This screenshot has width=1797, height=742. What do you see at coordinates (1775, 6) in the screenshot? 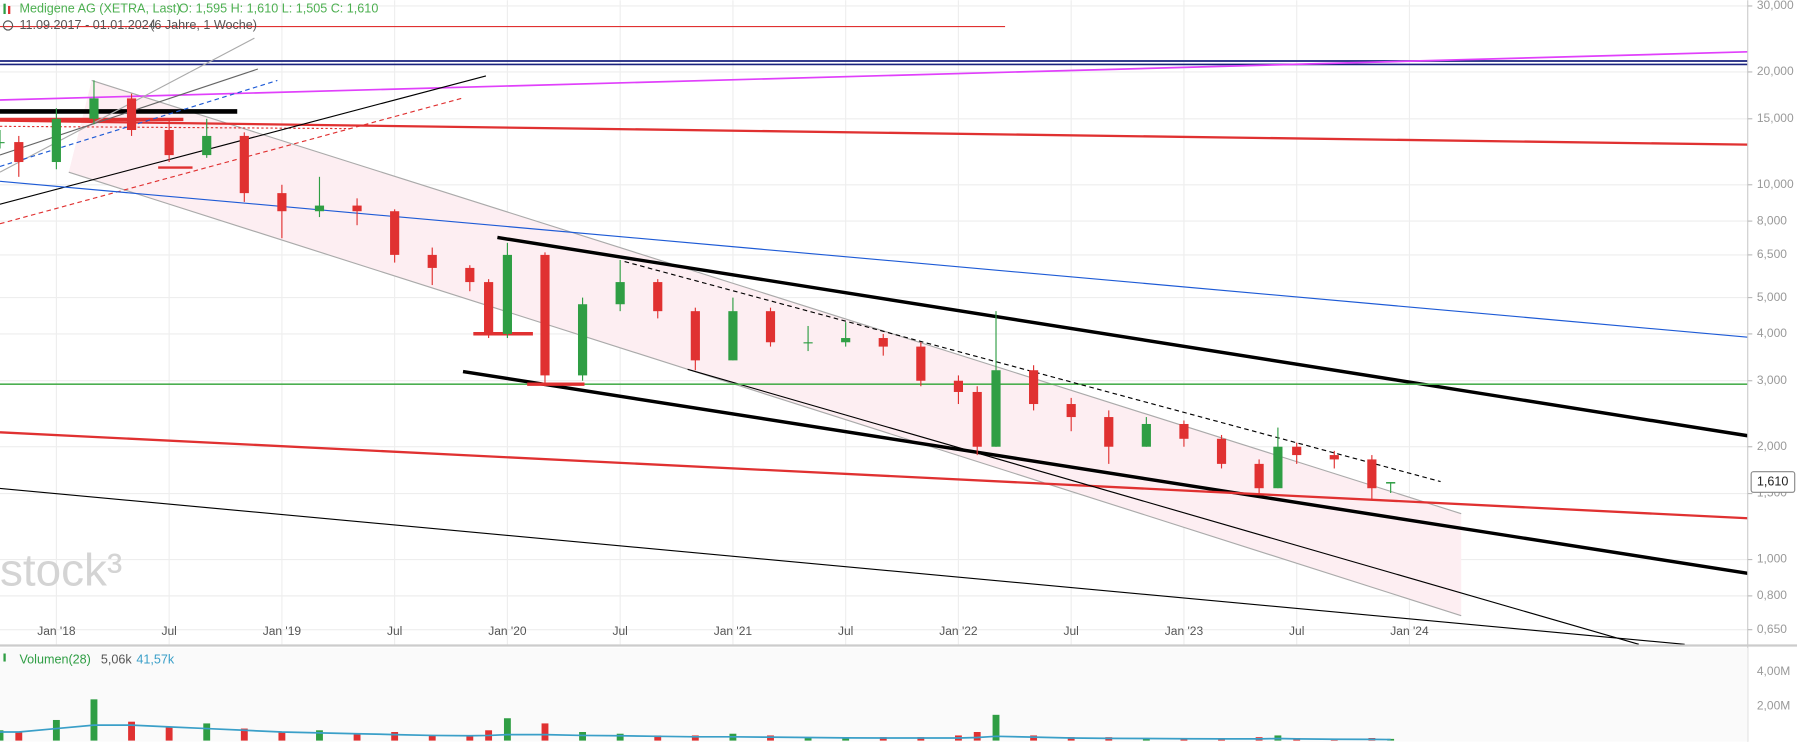
I see `y-tick-label: 30,000` at bounding box center [1775, 6].